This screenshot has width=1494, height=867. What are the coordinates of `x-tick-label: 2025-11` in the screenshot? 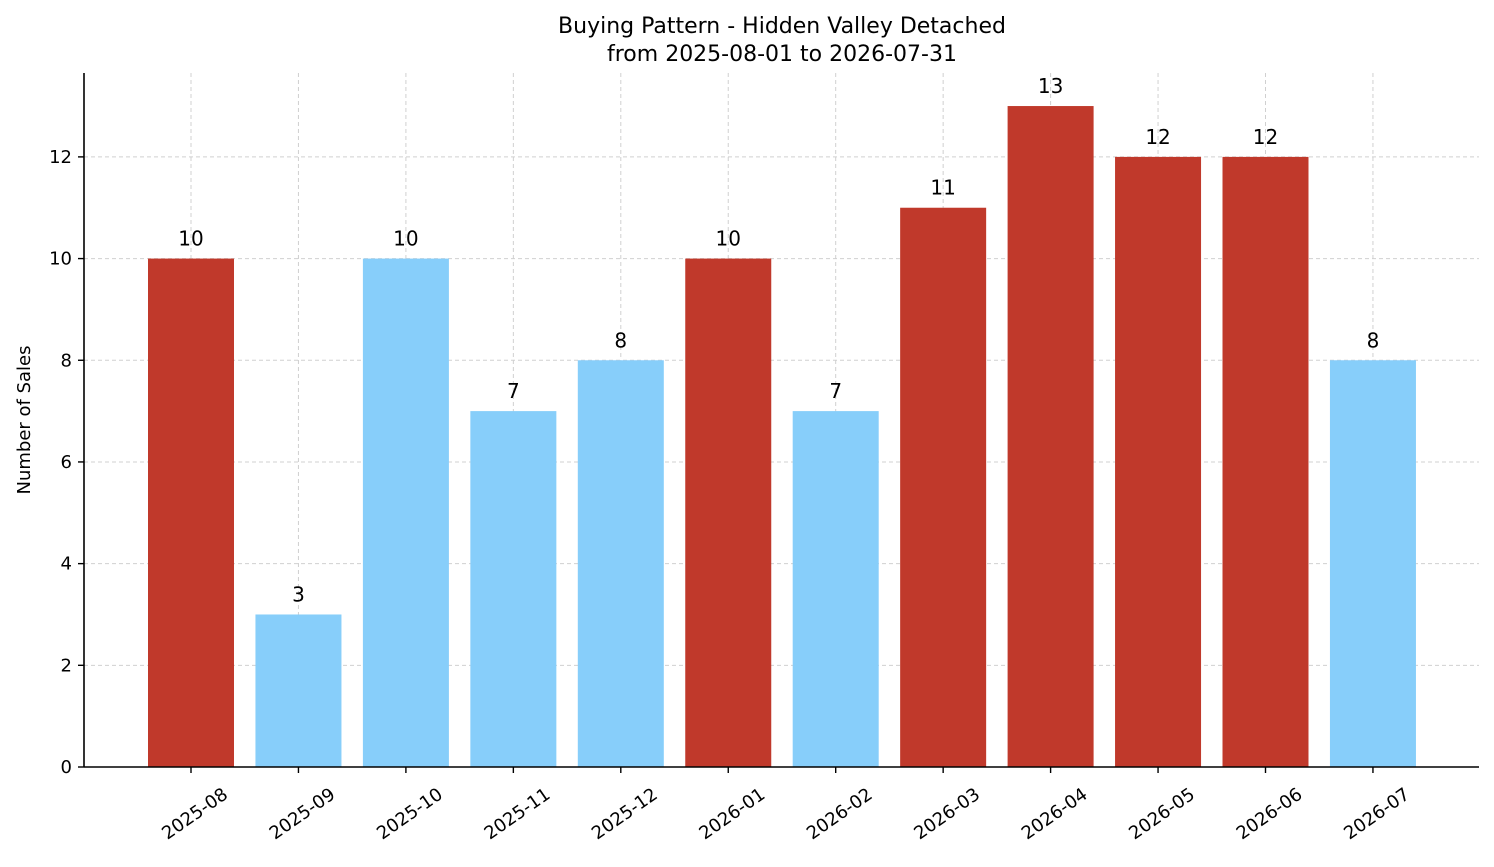 It's located at (518, 814).